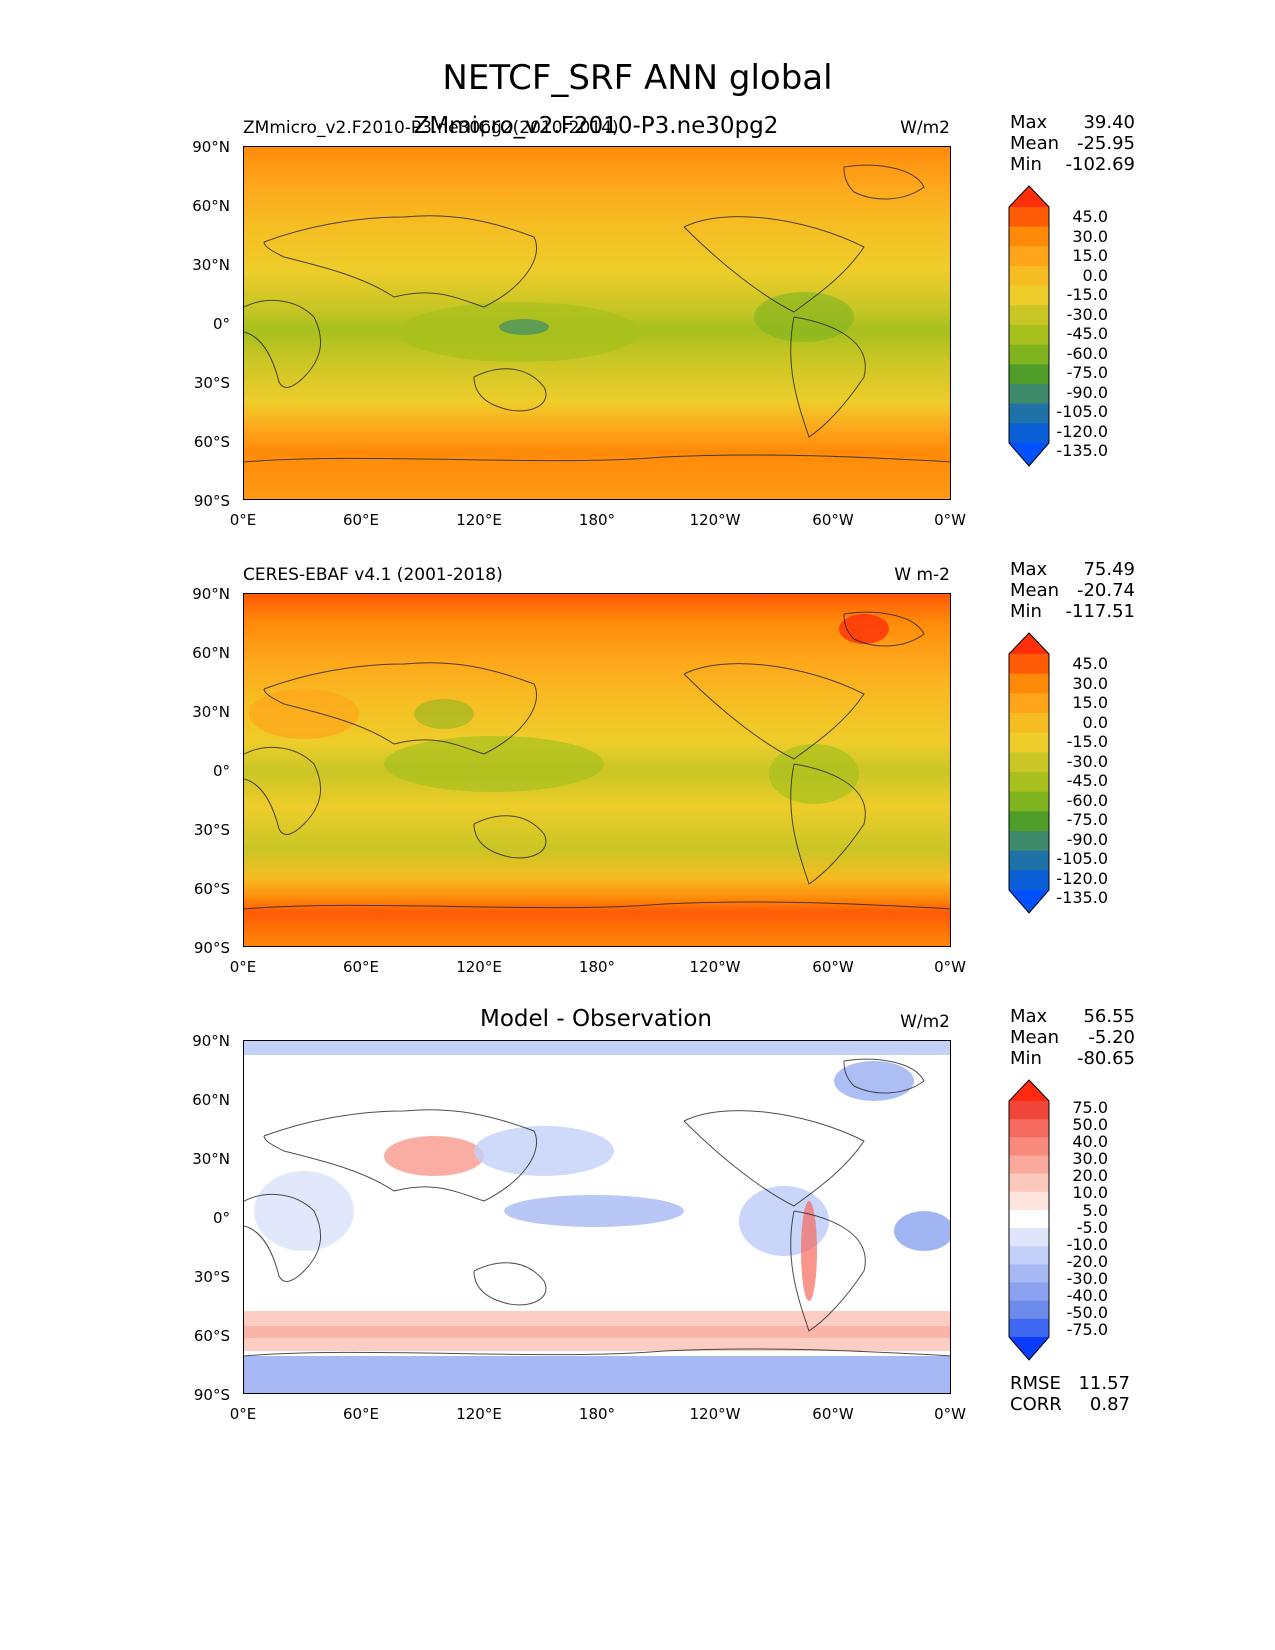 This screenshot has width=1275, height=1650. What do you see at coordinates (1082, 411) in the screenshot?
I see `colorbar-tick-label: -105.0` at bounding box center [1082, 411].